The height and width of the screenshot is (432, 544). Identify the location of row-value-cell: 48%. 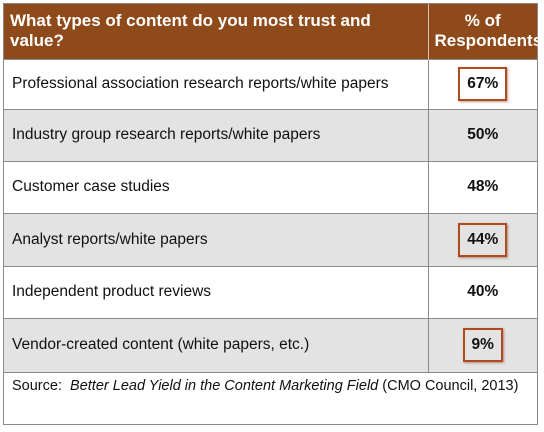
(482, 186).